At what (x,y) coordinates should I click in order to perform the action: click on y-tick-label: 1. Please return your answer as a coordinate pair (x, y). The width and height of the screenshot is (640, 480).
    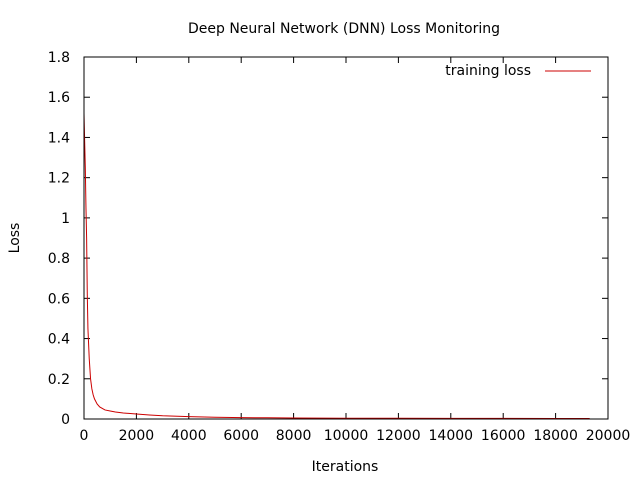
    Looking at the image, I should click on (65, 219).